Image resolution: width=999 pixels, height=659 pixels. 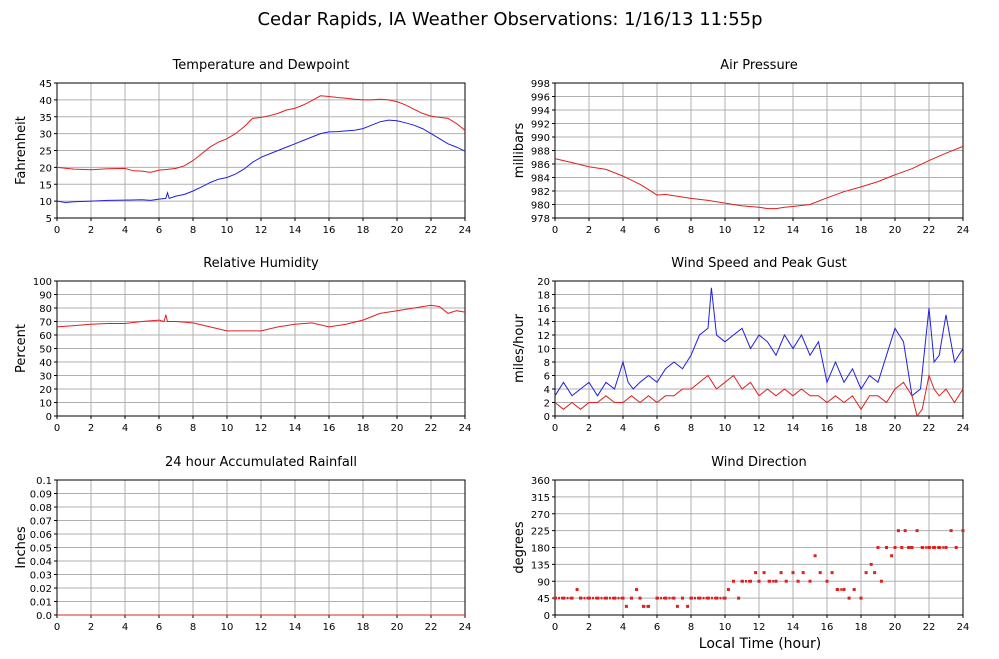 What do you see at coordinates (759, 462) in the screenshot?
I see `chart-title: Wind Direction` at bounding box center [759, 462].